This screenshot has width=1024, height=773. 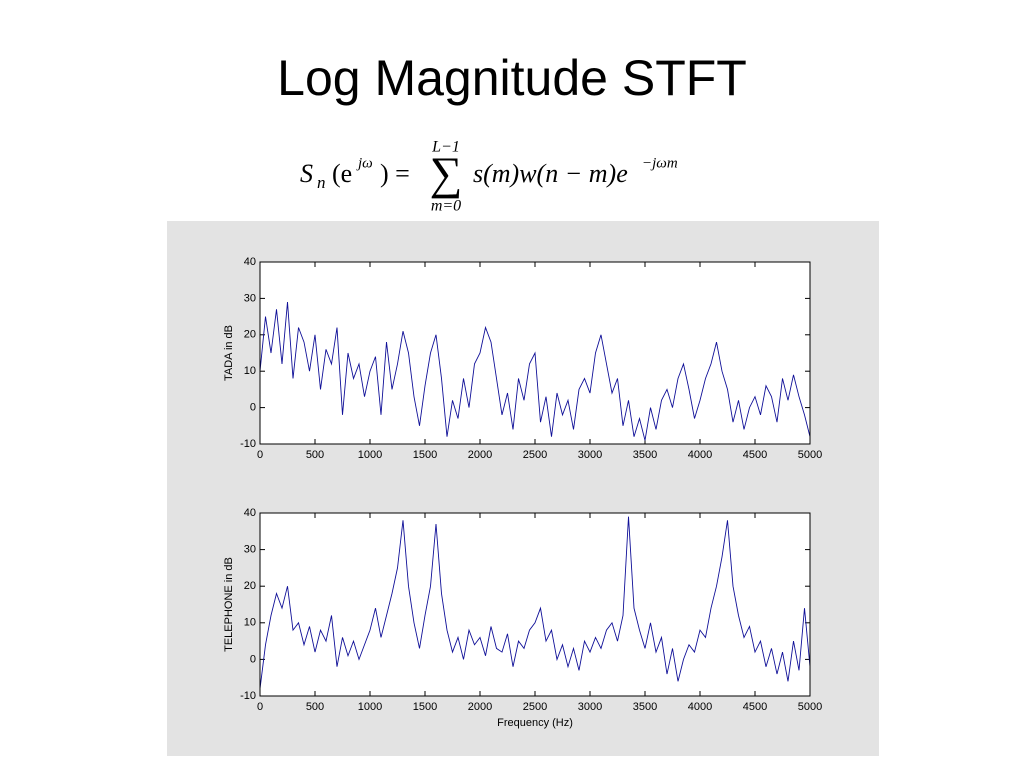 I want to click on plot-area, so click(x=535, y=604).